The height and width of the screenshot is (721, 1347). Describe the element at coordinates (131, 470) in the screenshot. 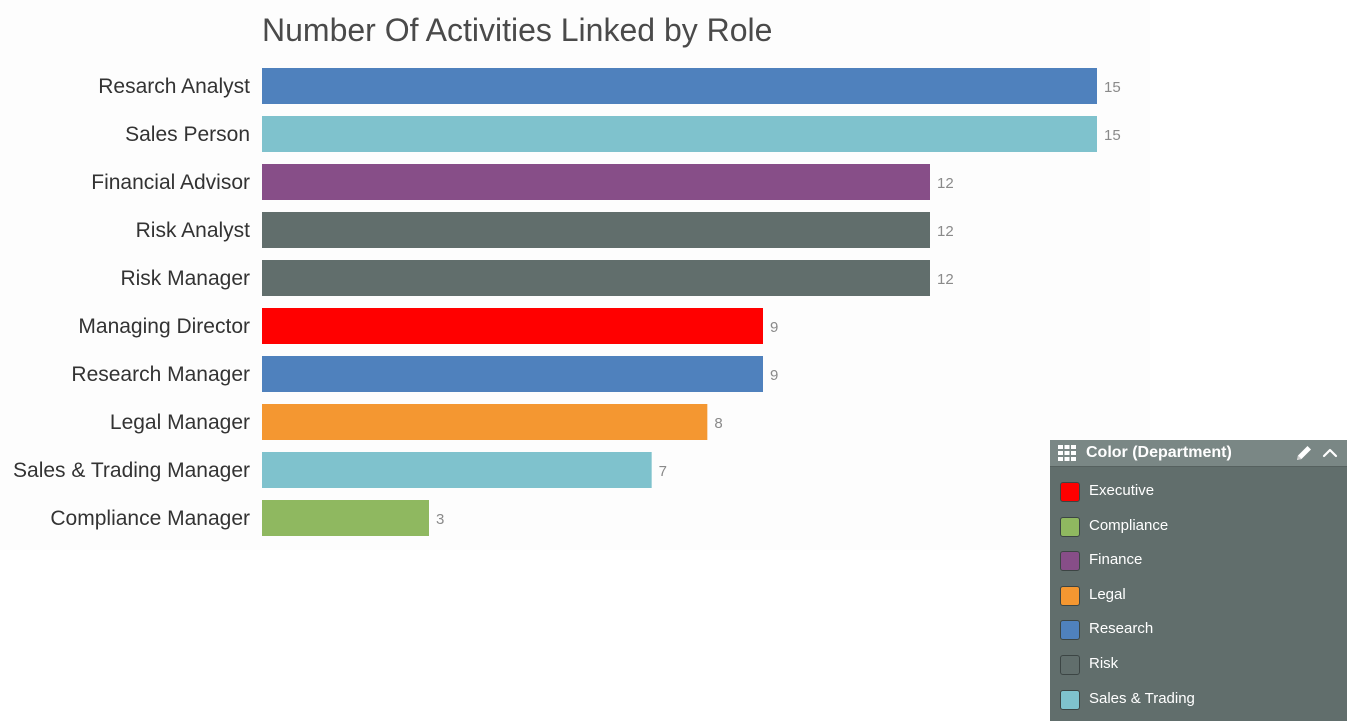

I see `bar-category-label: Sales & Trading Manager` at that location.